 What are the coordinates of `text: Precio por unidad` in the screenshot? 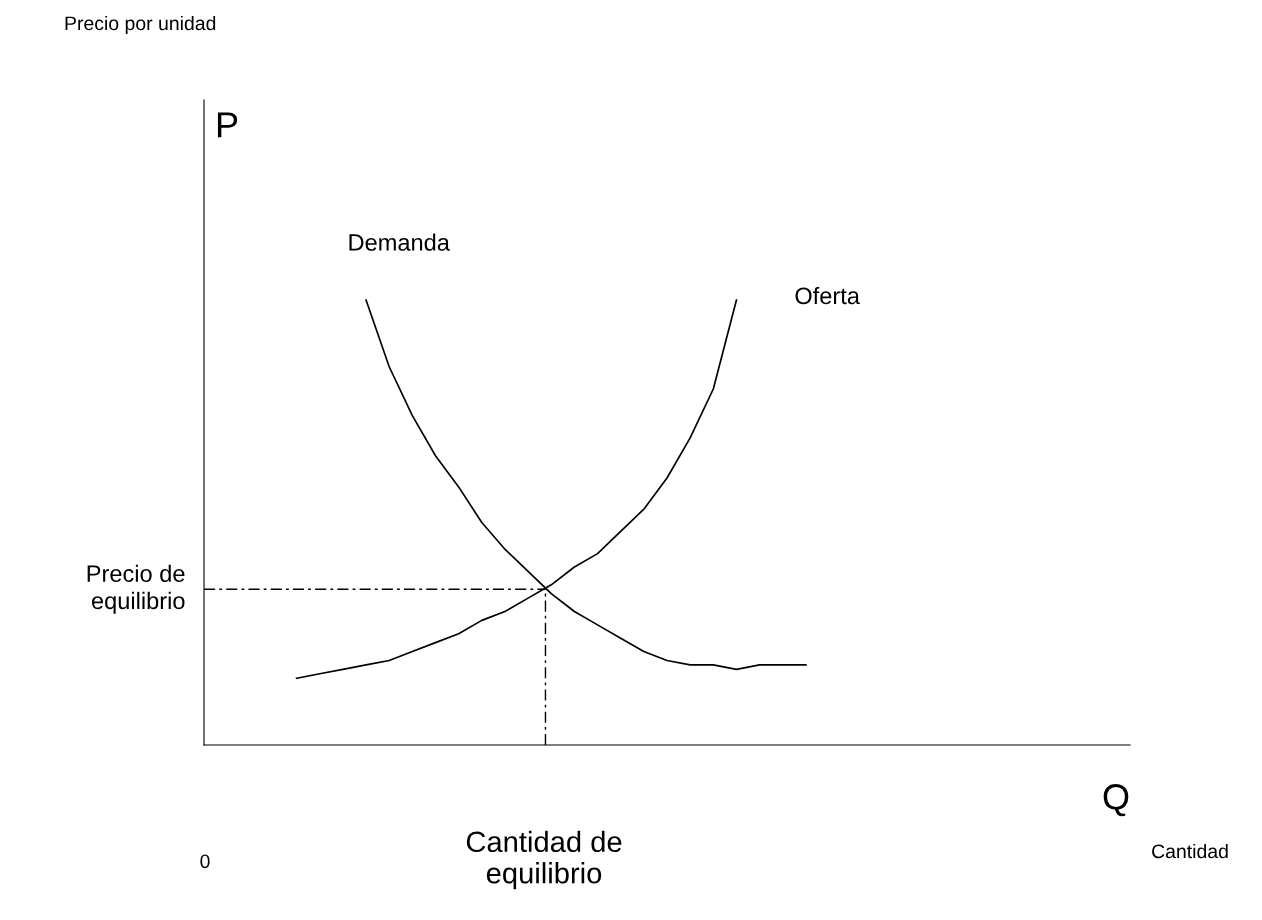 It's located at (140, 25).